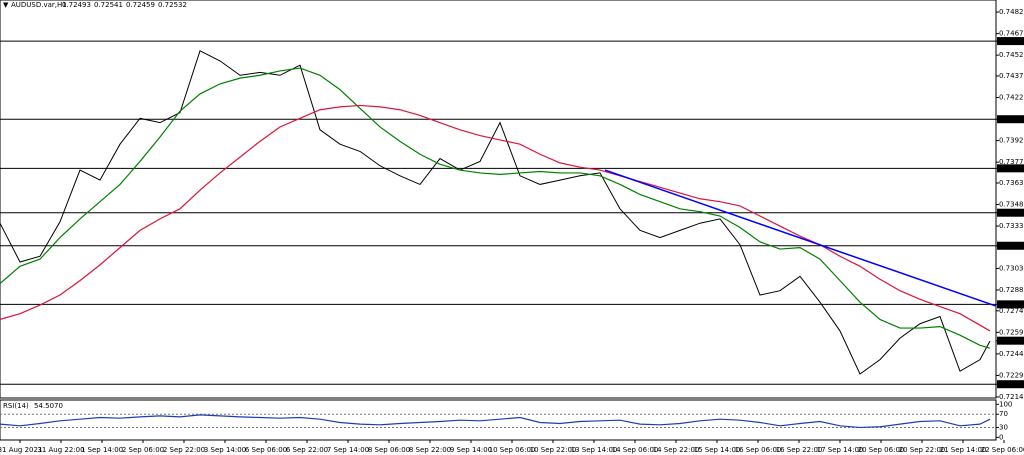  I want to click on x-tick-label: 13 Sep 14:00, so click(594, 450).